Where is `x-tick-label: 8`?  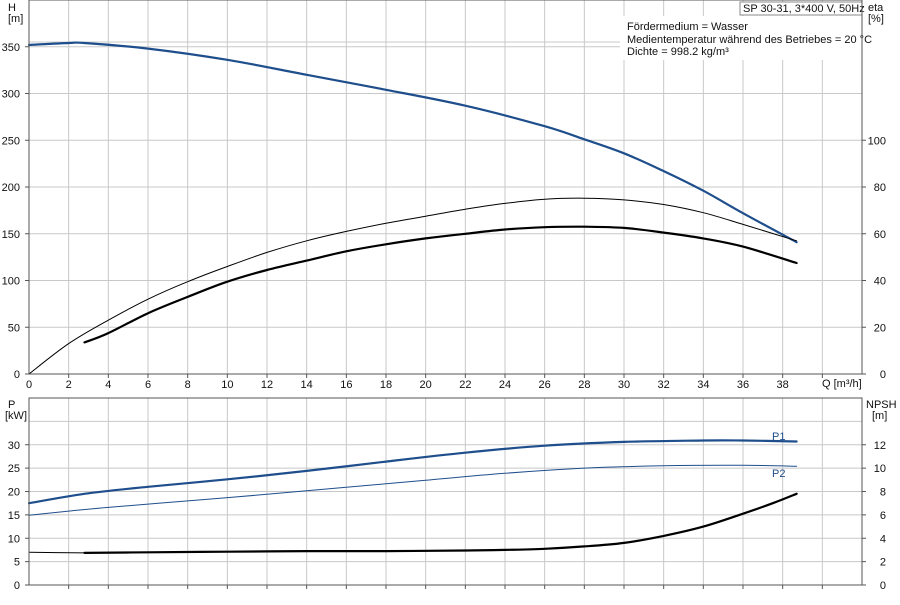
x-tick-label: 8 is located at coordinates (188, 385).